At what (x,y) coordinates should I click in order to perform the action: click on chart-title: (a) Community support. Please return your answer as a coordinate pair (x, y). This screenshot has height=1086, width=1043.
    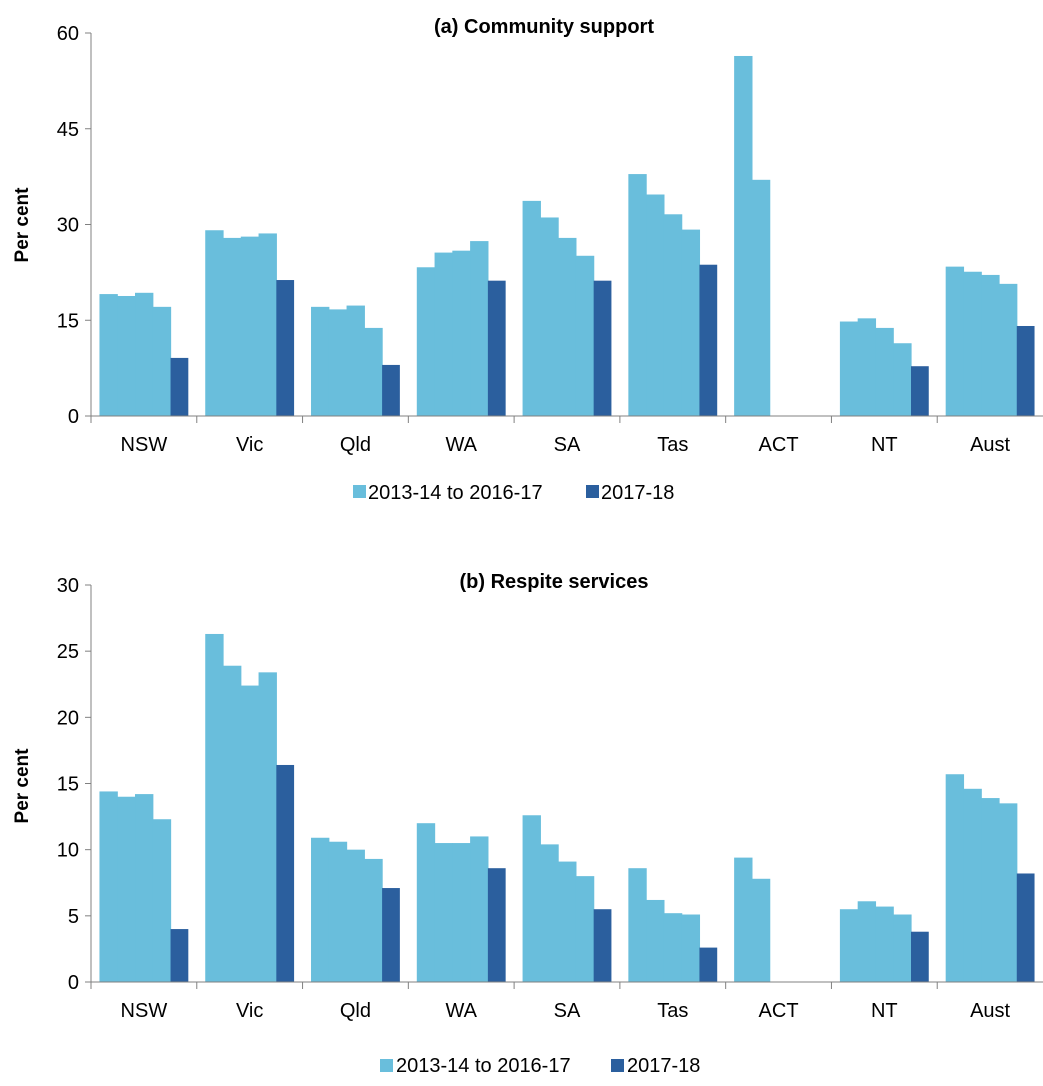
    Looking at the image, I should click on (544, 27).